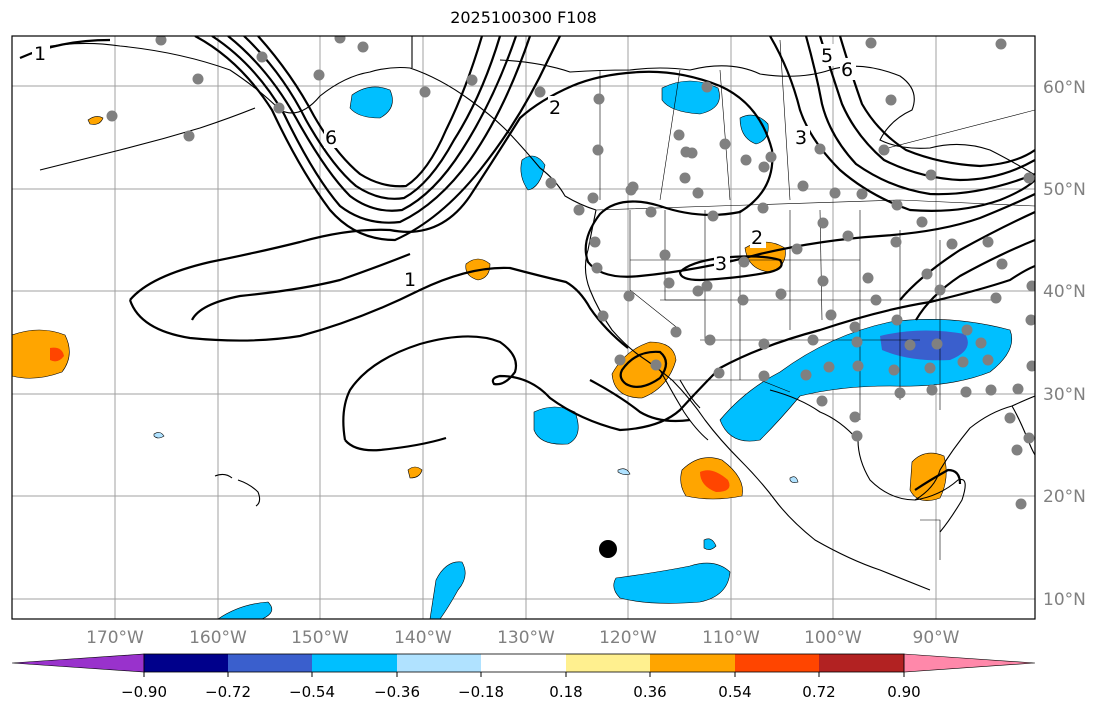  I want to click on lon-label: 170°W, so click(115, 638).